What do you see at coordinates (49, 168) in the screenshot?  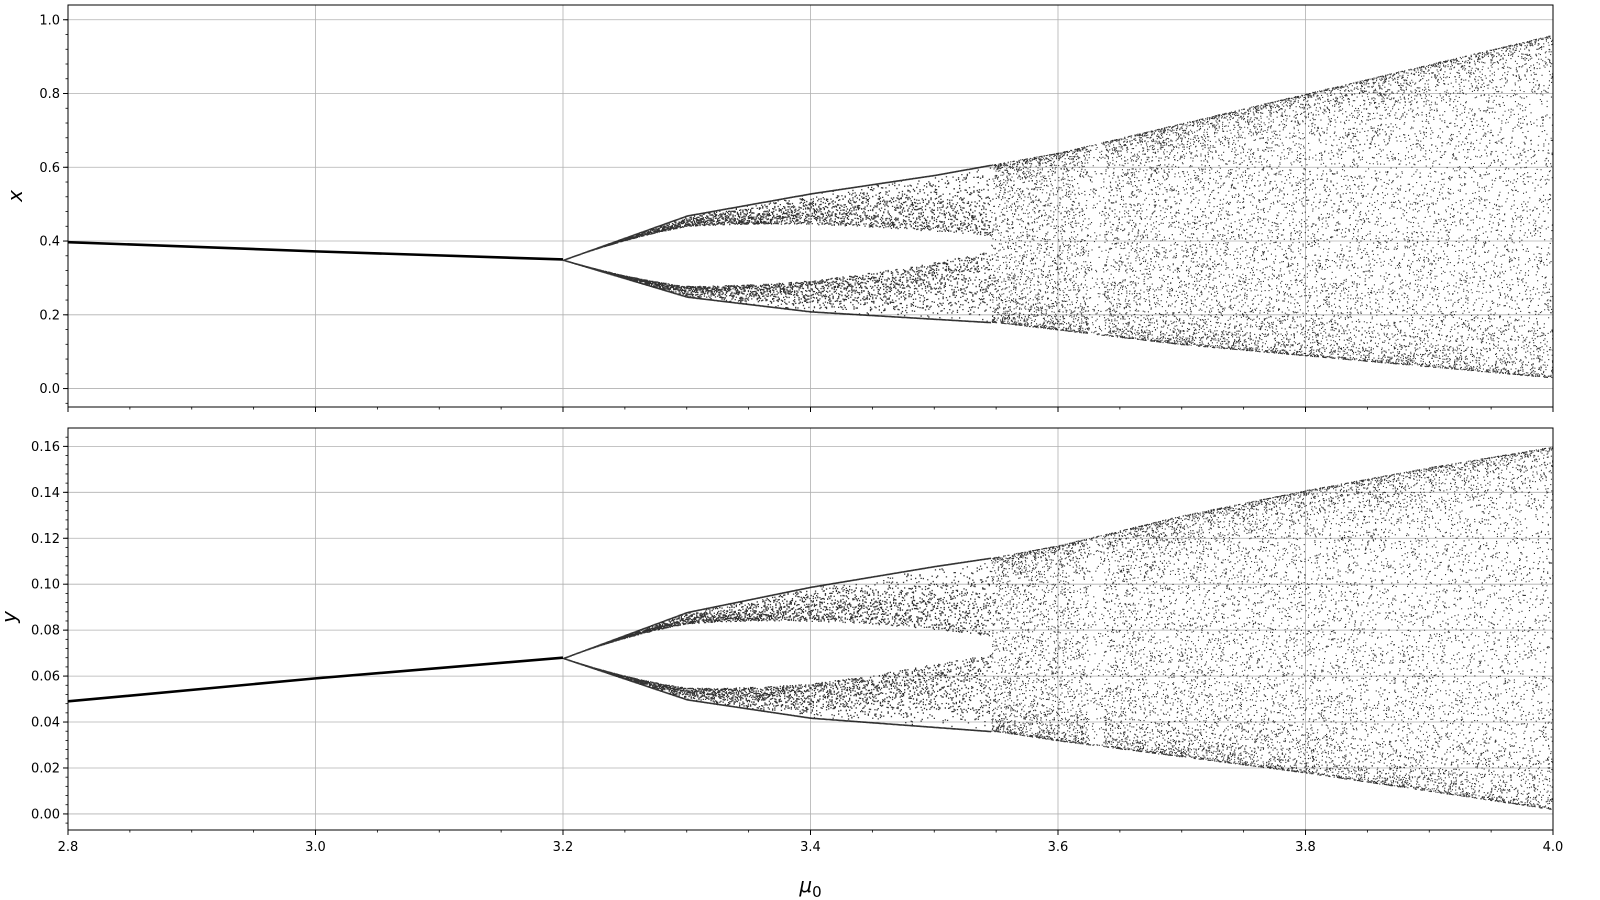 I see `y-tick-label: 0.6` at bounding box center [49, 168].